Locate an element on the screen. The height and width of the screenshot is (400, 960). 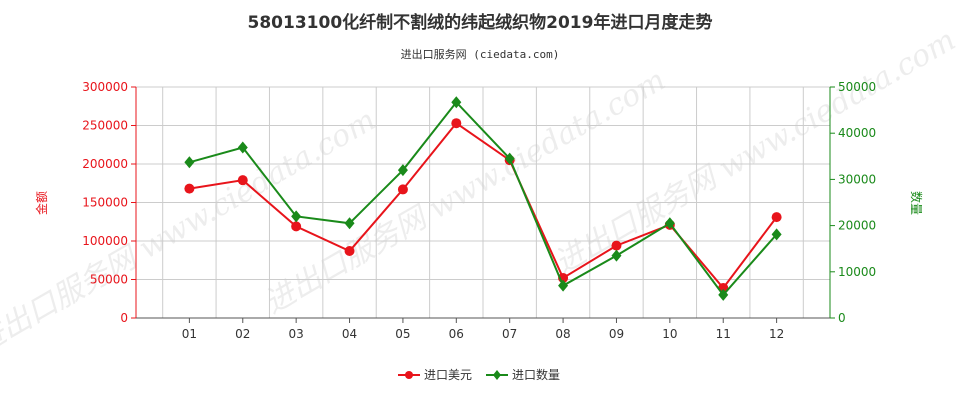
y-right-tick-label: 10000 is located at coordinates (857, 272).